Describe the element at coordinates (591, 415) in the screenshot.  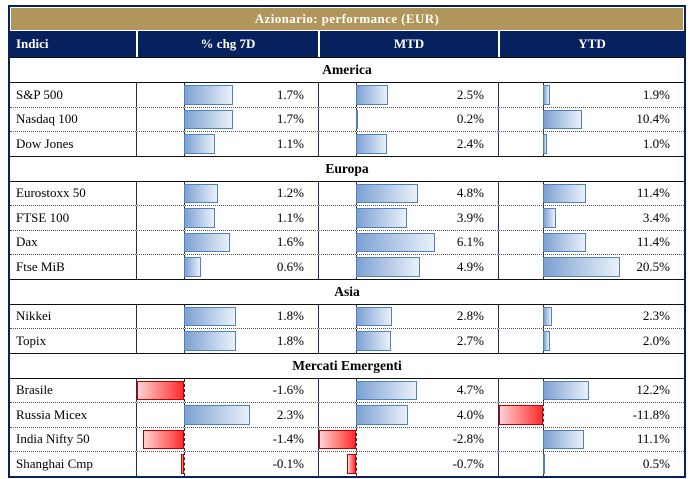
I see `value-cell: -11.8%` at that location.